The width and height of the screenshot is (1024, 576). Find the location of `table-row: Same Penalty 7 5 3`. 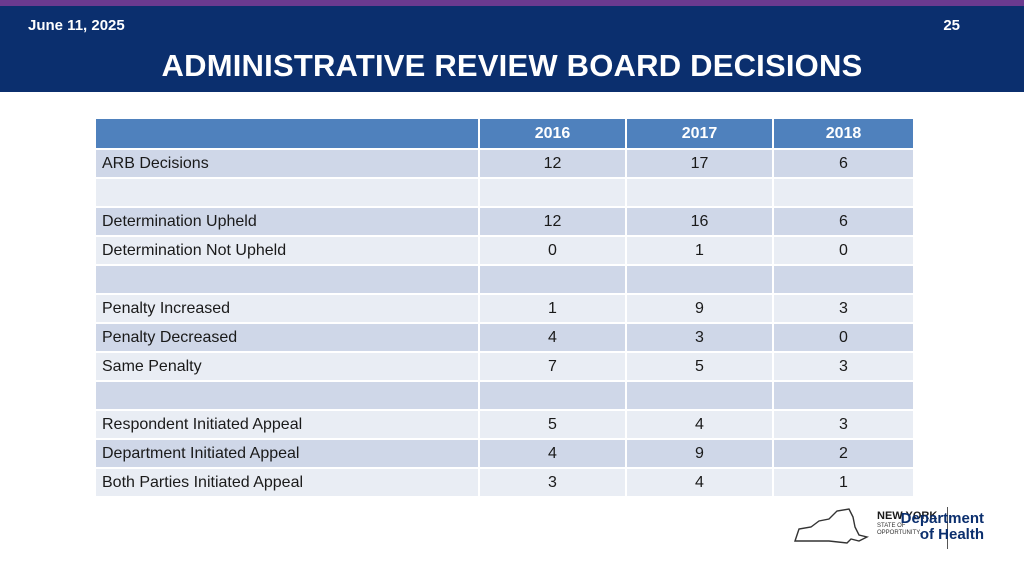

table-row: Same Penalty 7 5 3 is located at coordinates (504, 366).